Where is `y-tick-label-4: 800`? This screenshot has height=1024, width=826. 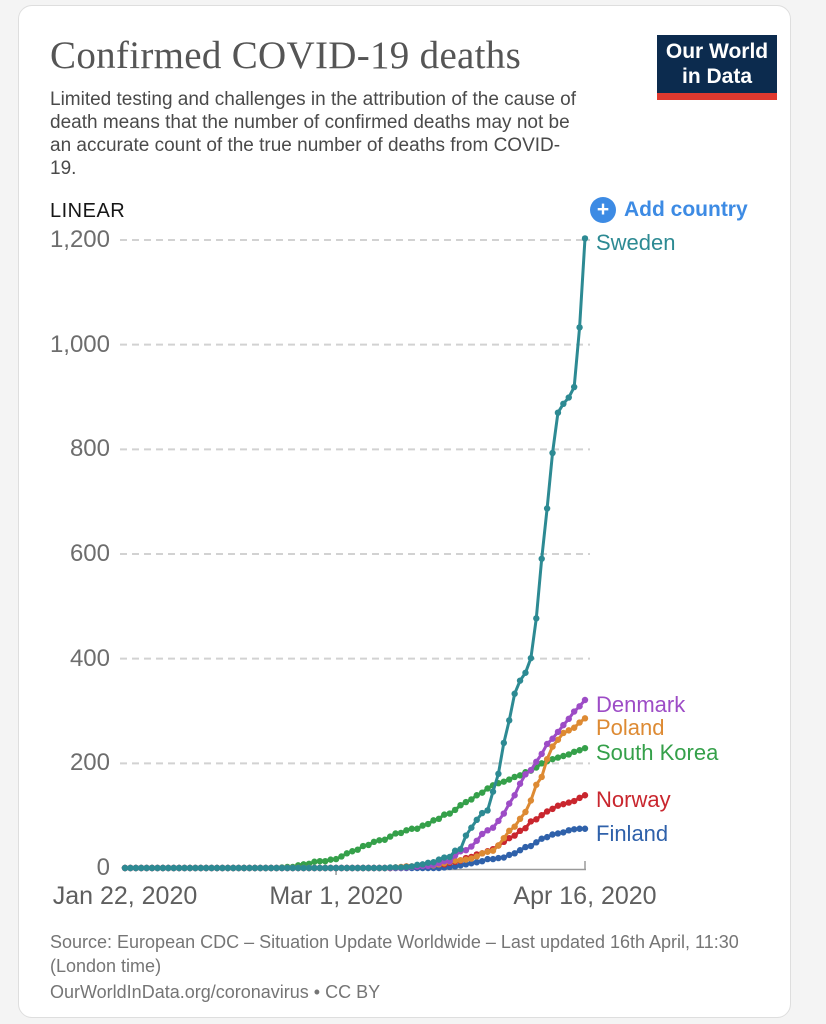 y-tick-label-4: 800 is located at coordinates (89, 449).